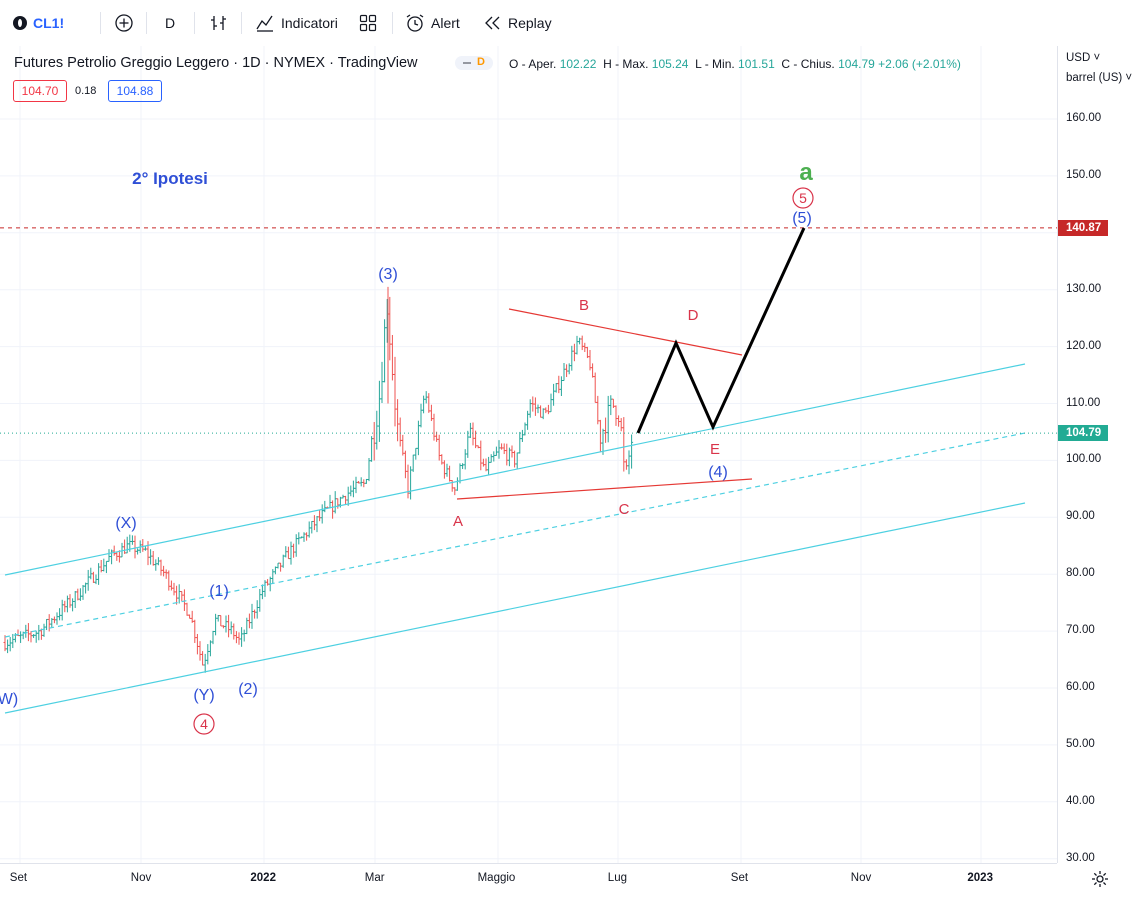 Image resolution: width=1142 pixels, height=899 pixels. Describe the element at coordinates (170, 178) in the screenshot. I see `hypothesis-label: 2° Ipotesi` at that location.